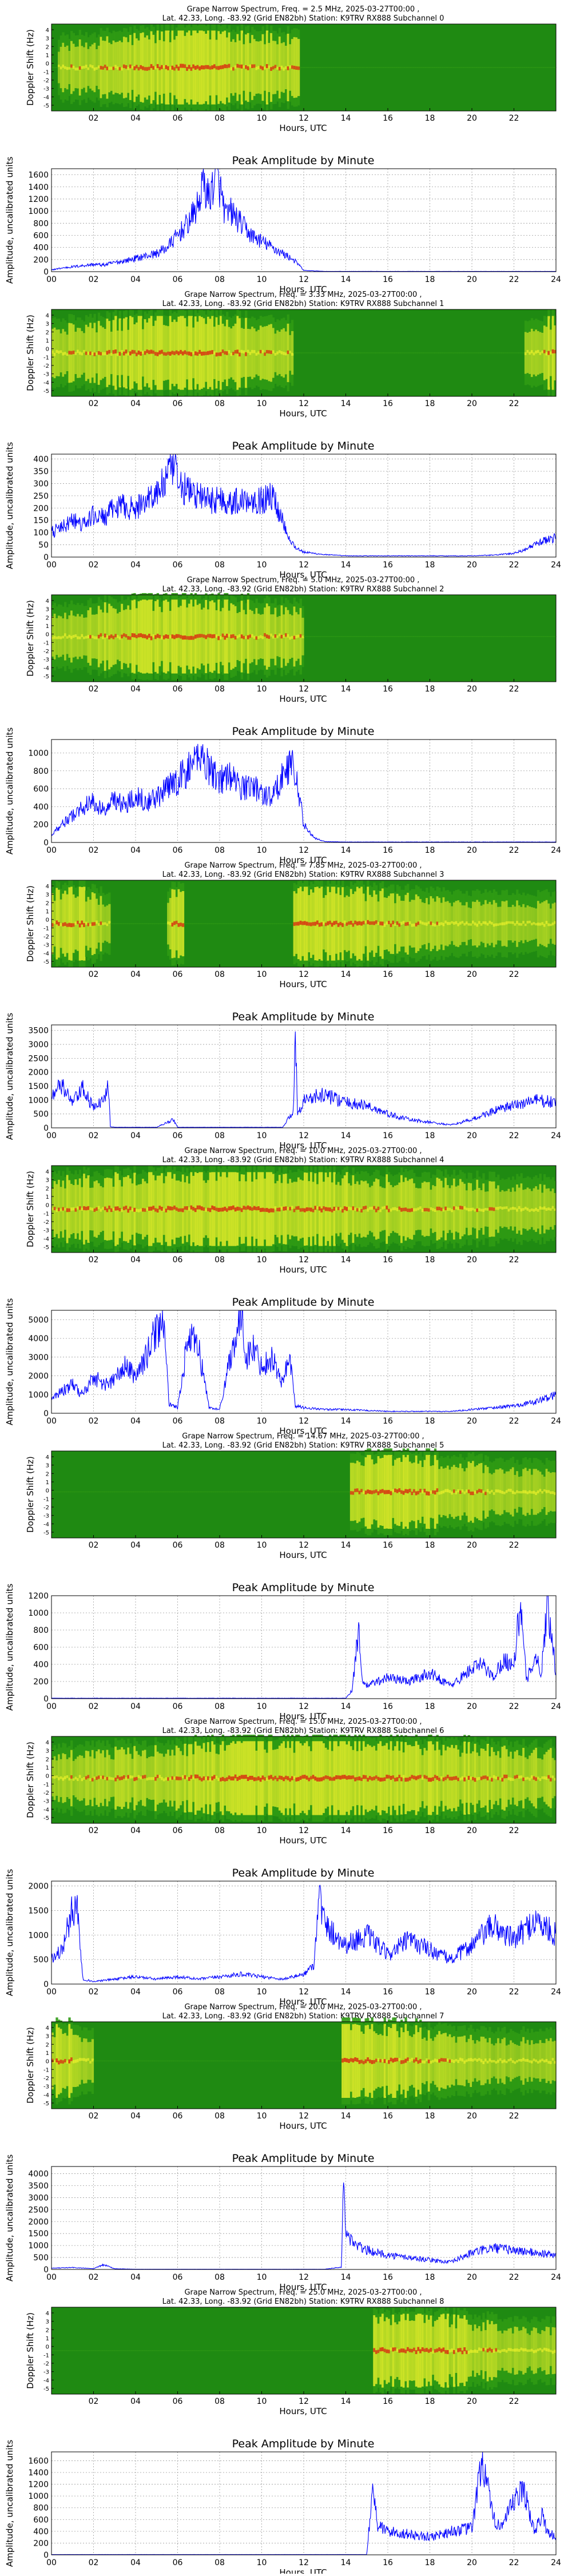  I want to click on x-tick-label: 06, so click(178, 1421).